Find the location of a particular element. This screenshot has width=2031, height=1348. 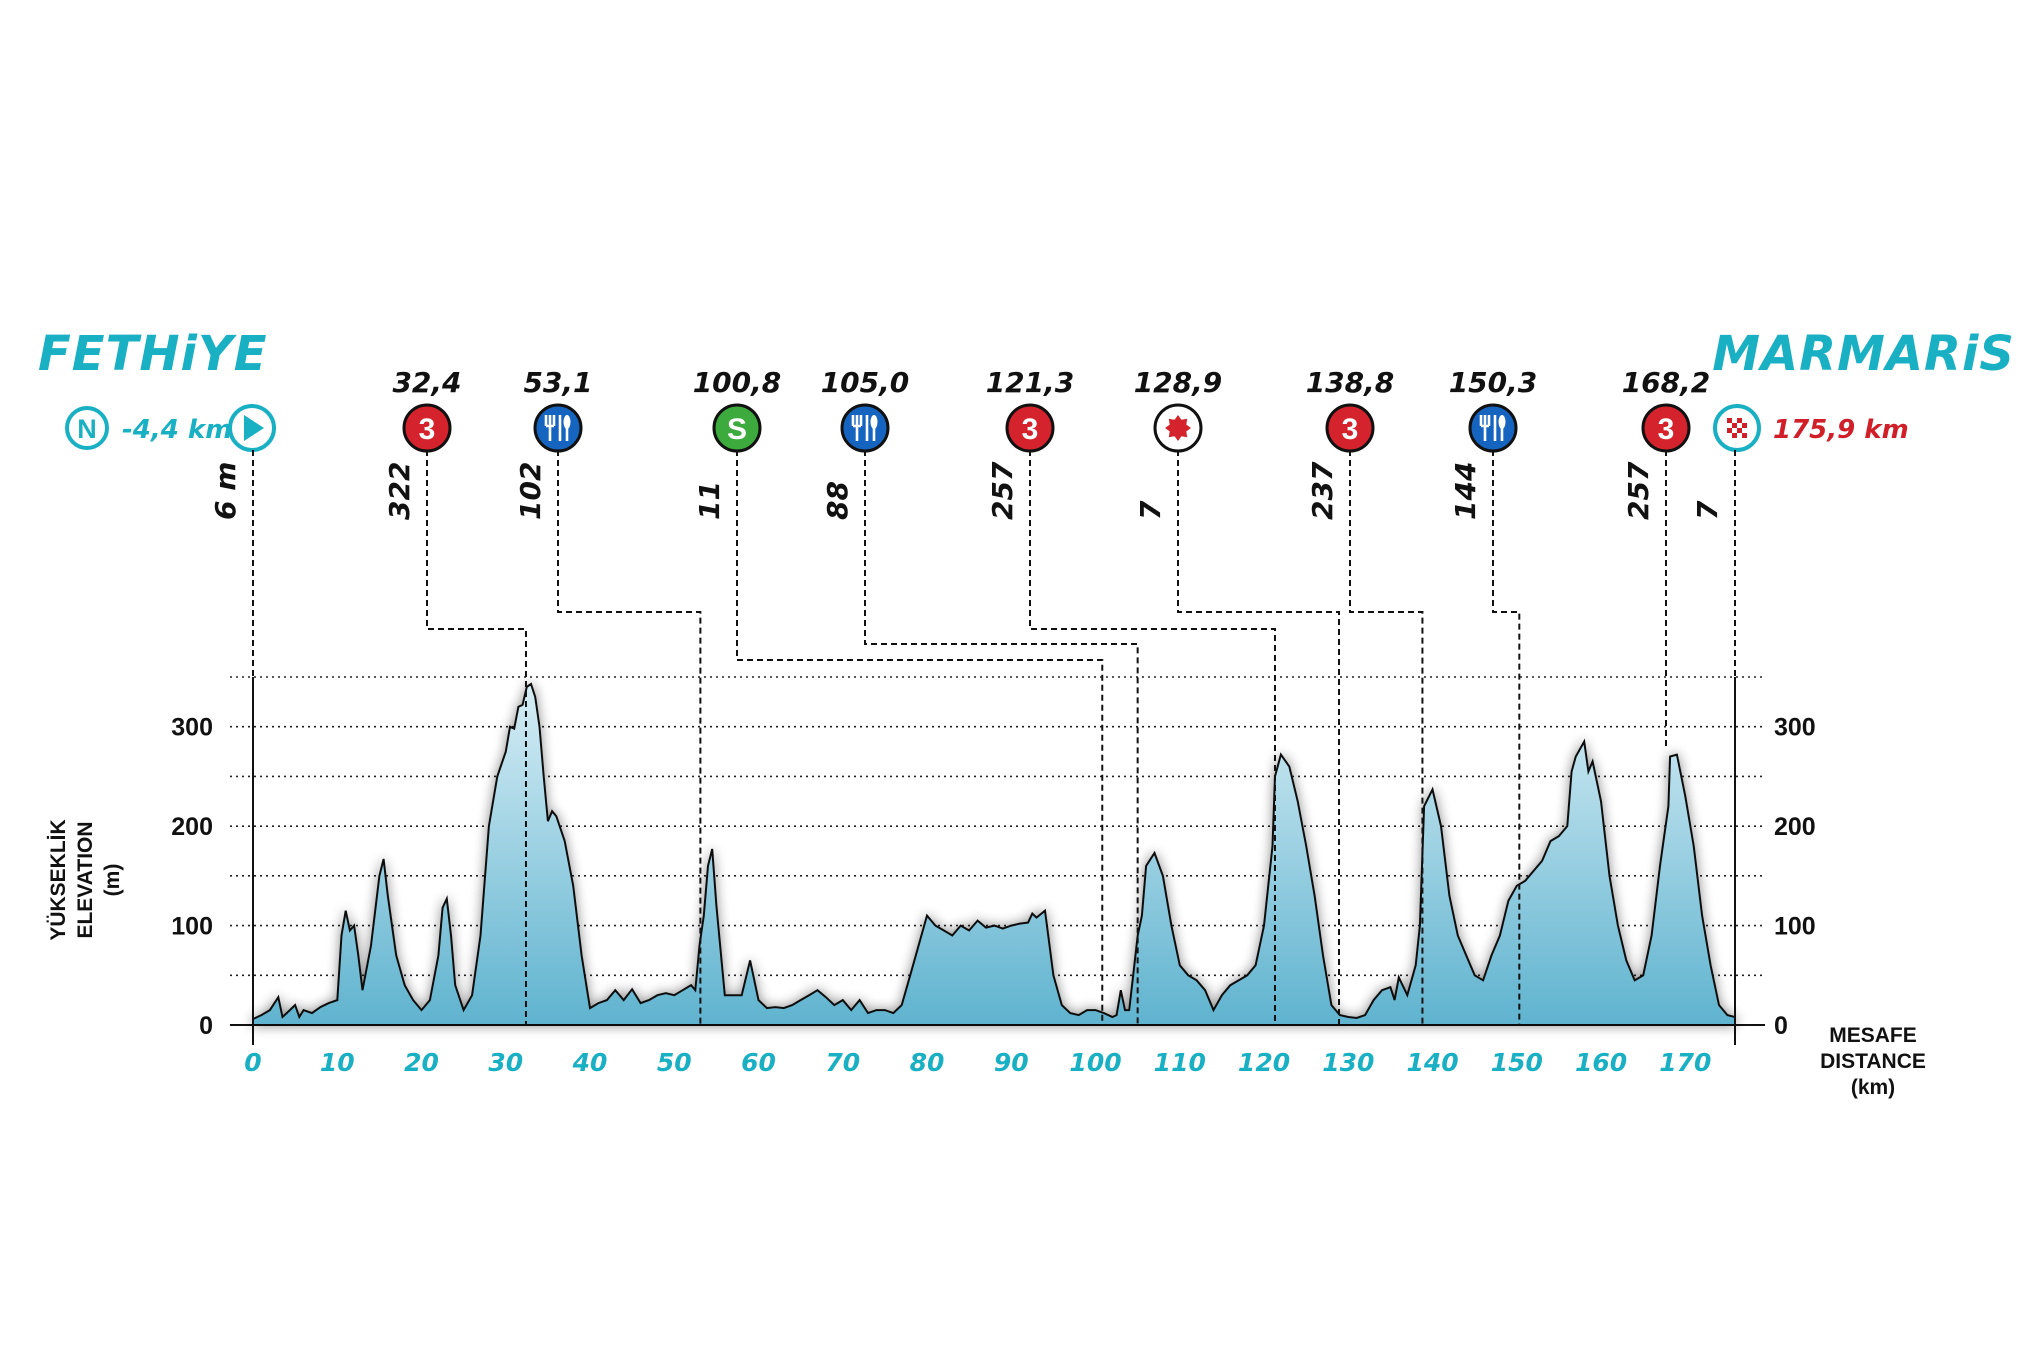

marker-bonus: 128,97 is located at coordinates (1237, 695).